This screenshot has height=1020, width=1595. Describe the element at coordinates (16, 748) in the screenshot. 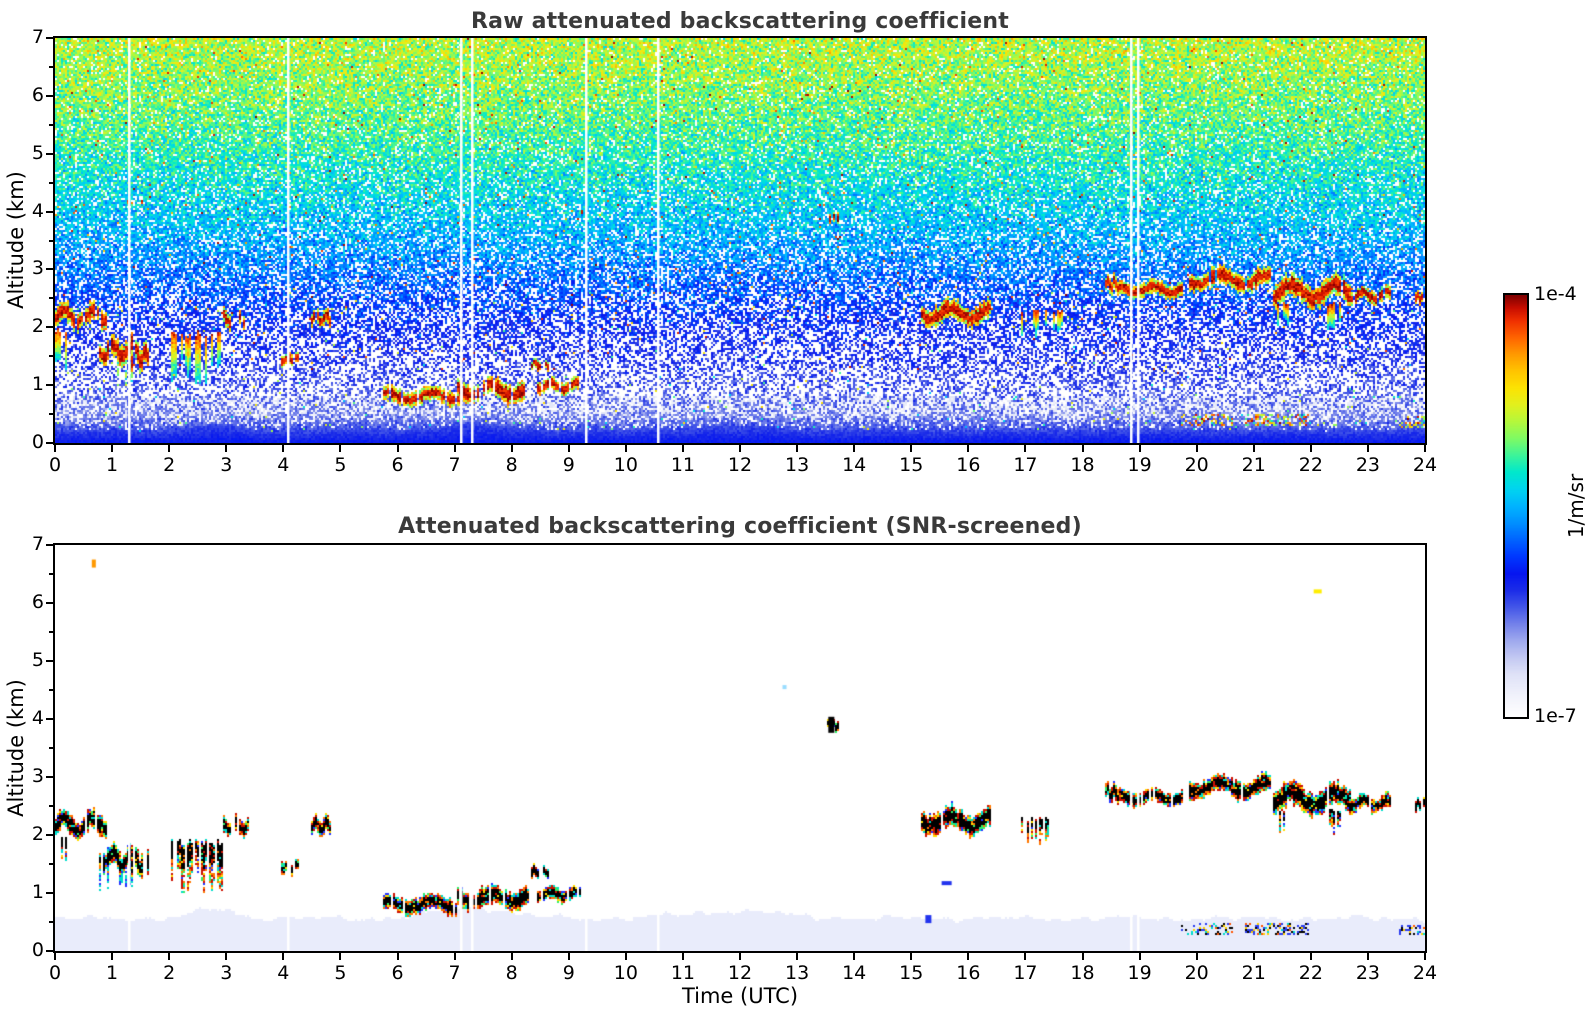

I see `screened-y-axis-label: Altitude (km)` at that location.